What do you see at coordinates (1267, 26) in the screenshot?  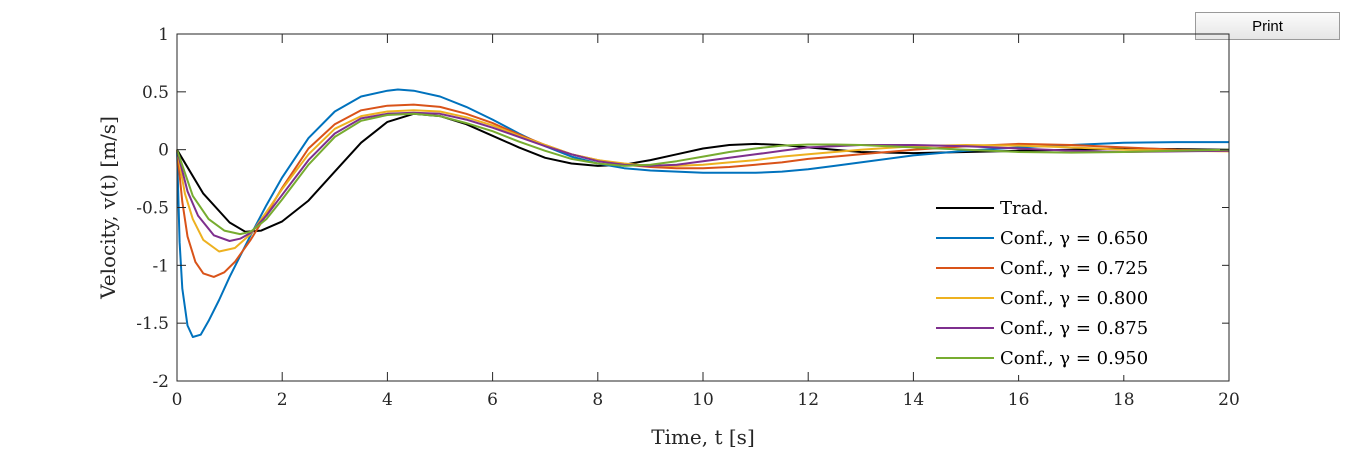 I see `print-button: Print` at bounding box center [1267, 26].